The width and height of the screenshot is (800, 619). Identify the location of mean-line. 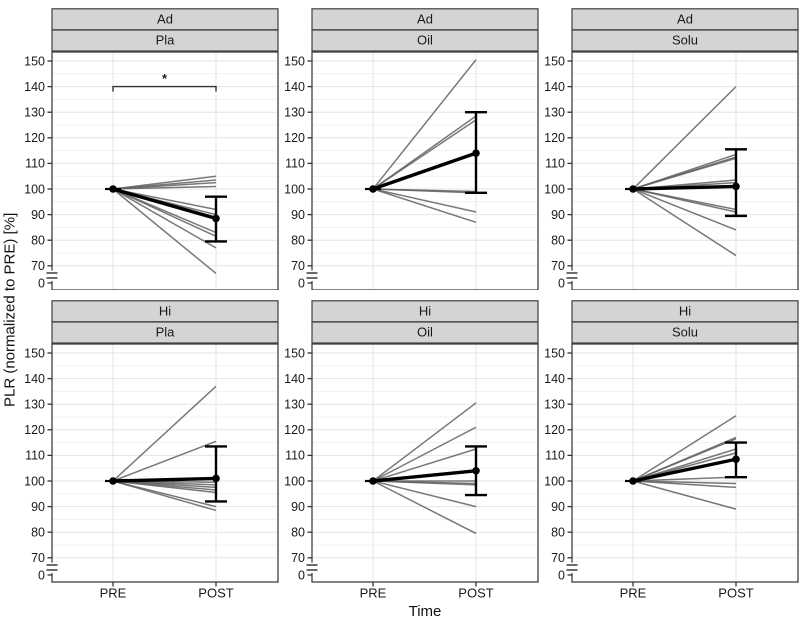
(164, 479).